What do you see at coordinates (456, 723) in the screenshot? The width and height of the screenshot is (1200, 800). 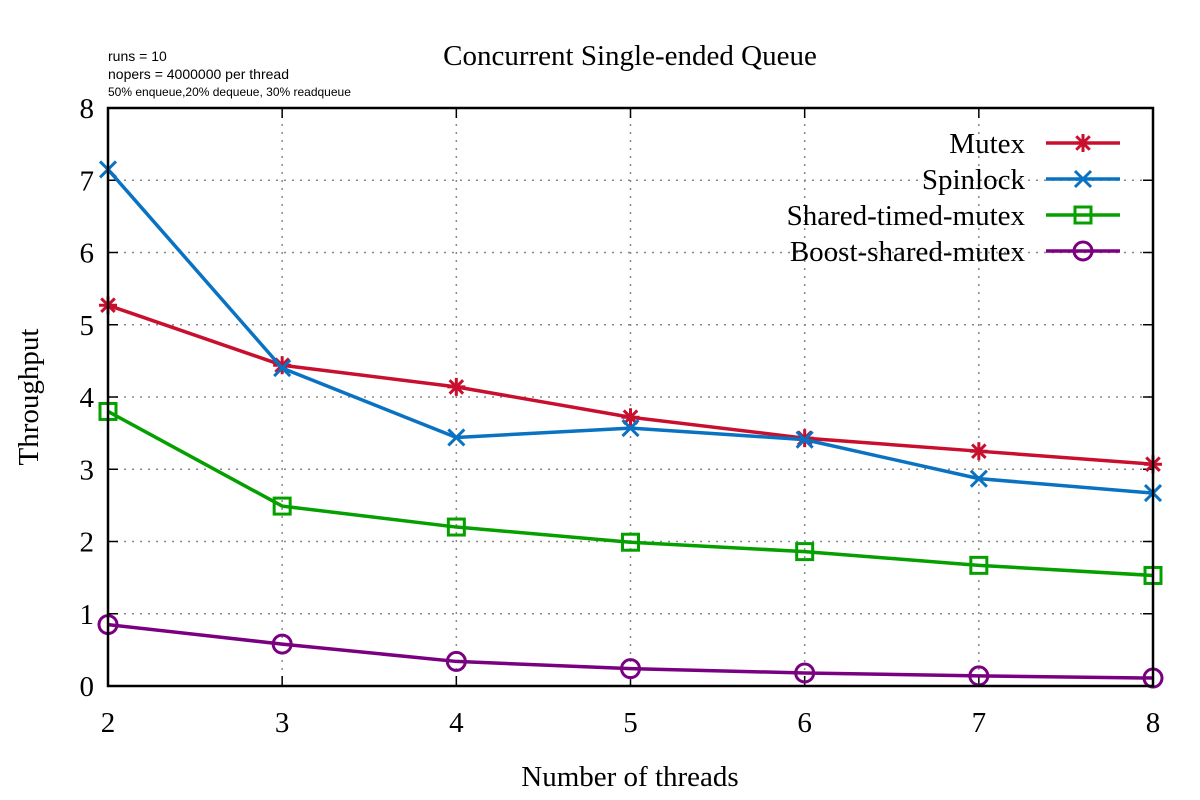 I see `x-tick-label: 4` at bounding box center [456, 723].